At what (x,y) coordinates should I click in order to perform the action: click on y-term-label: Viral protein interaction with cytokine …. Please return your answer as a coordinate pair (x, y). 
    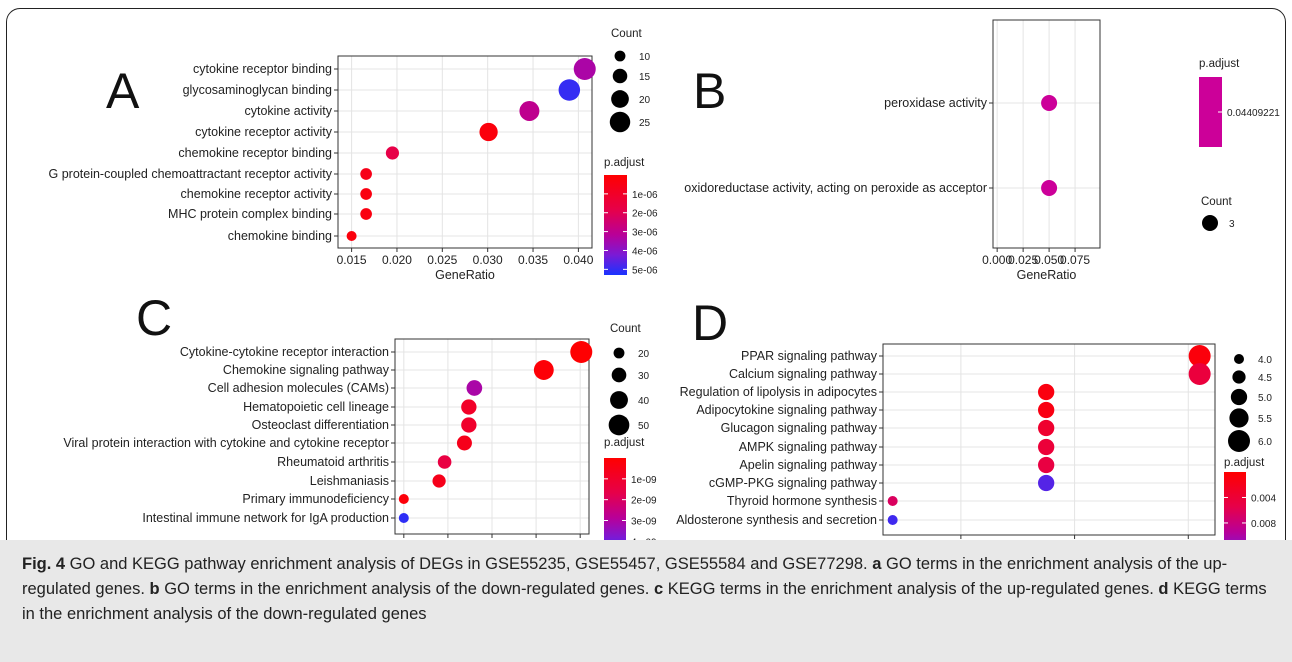
    Looking at the image, I should click on (226, 443).